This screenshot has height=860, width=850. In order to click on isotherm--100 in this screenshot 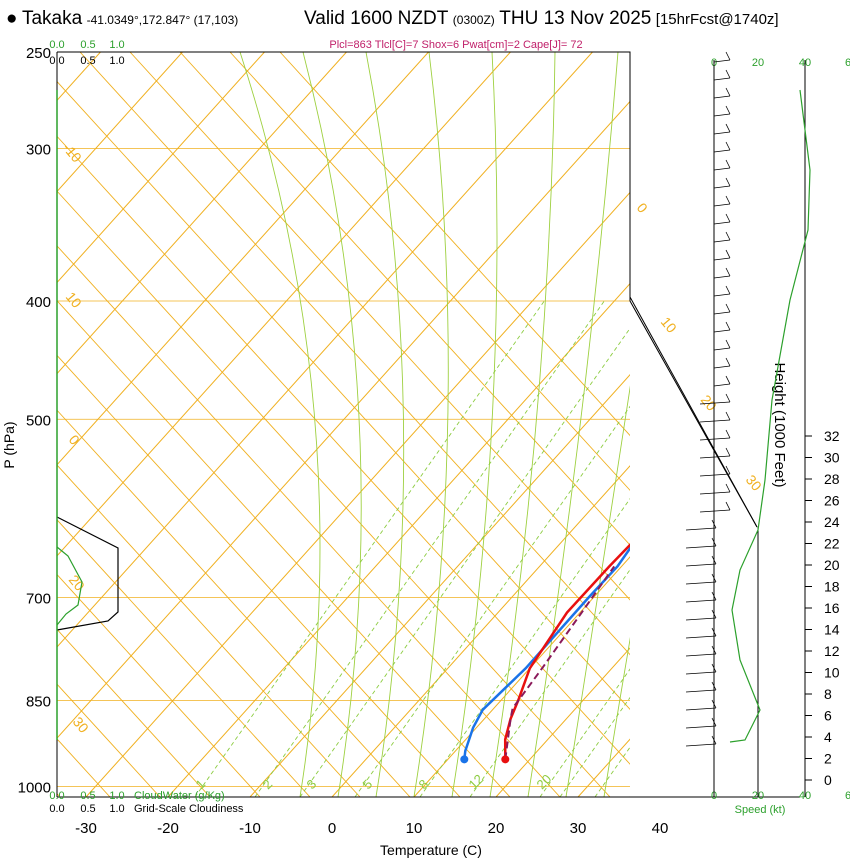, I will do `click(120, 122)`.